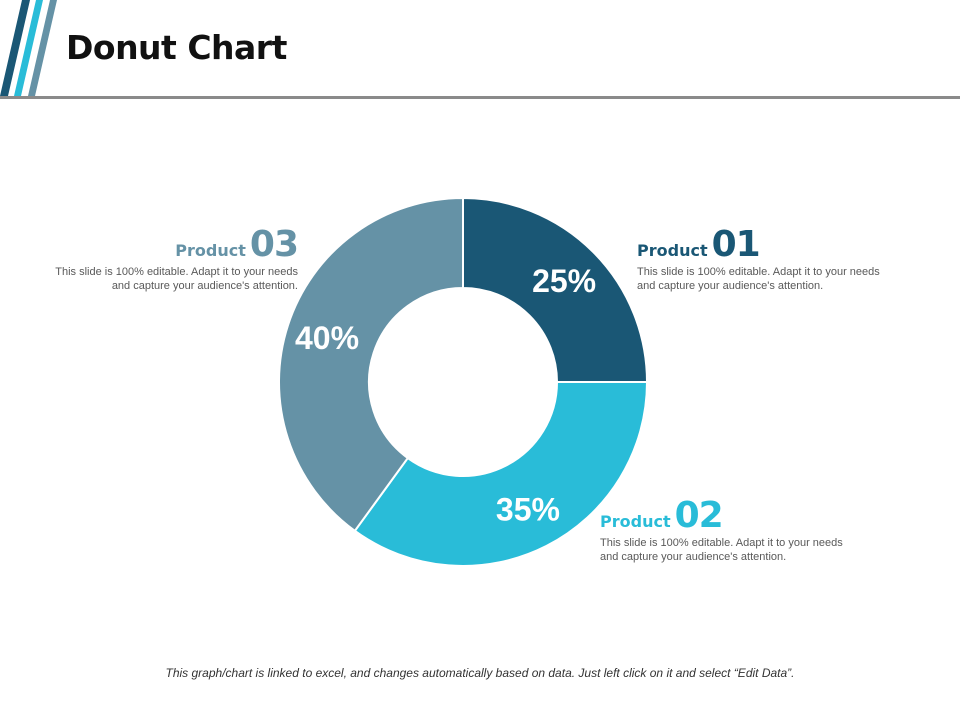  I want to click on title-divider, so click(480, 97).